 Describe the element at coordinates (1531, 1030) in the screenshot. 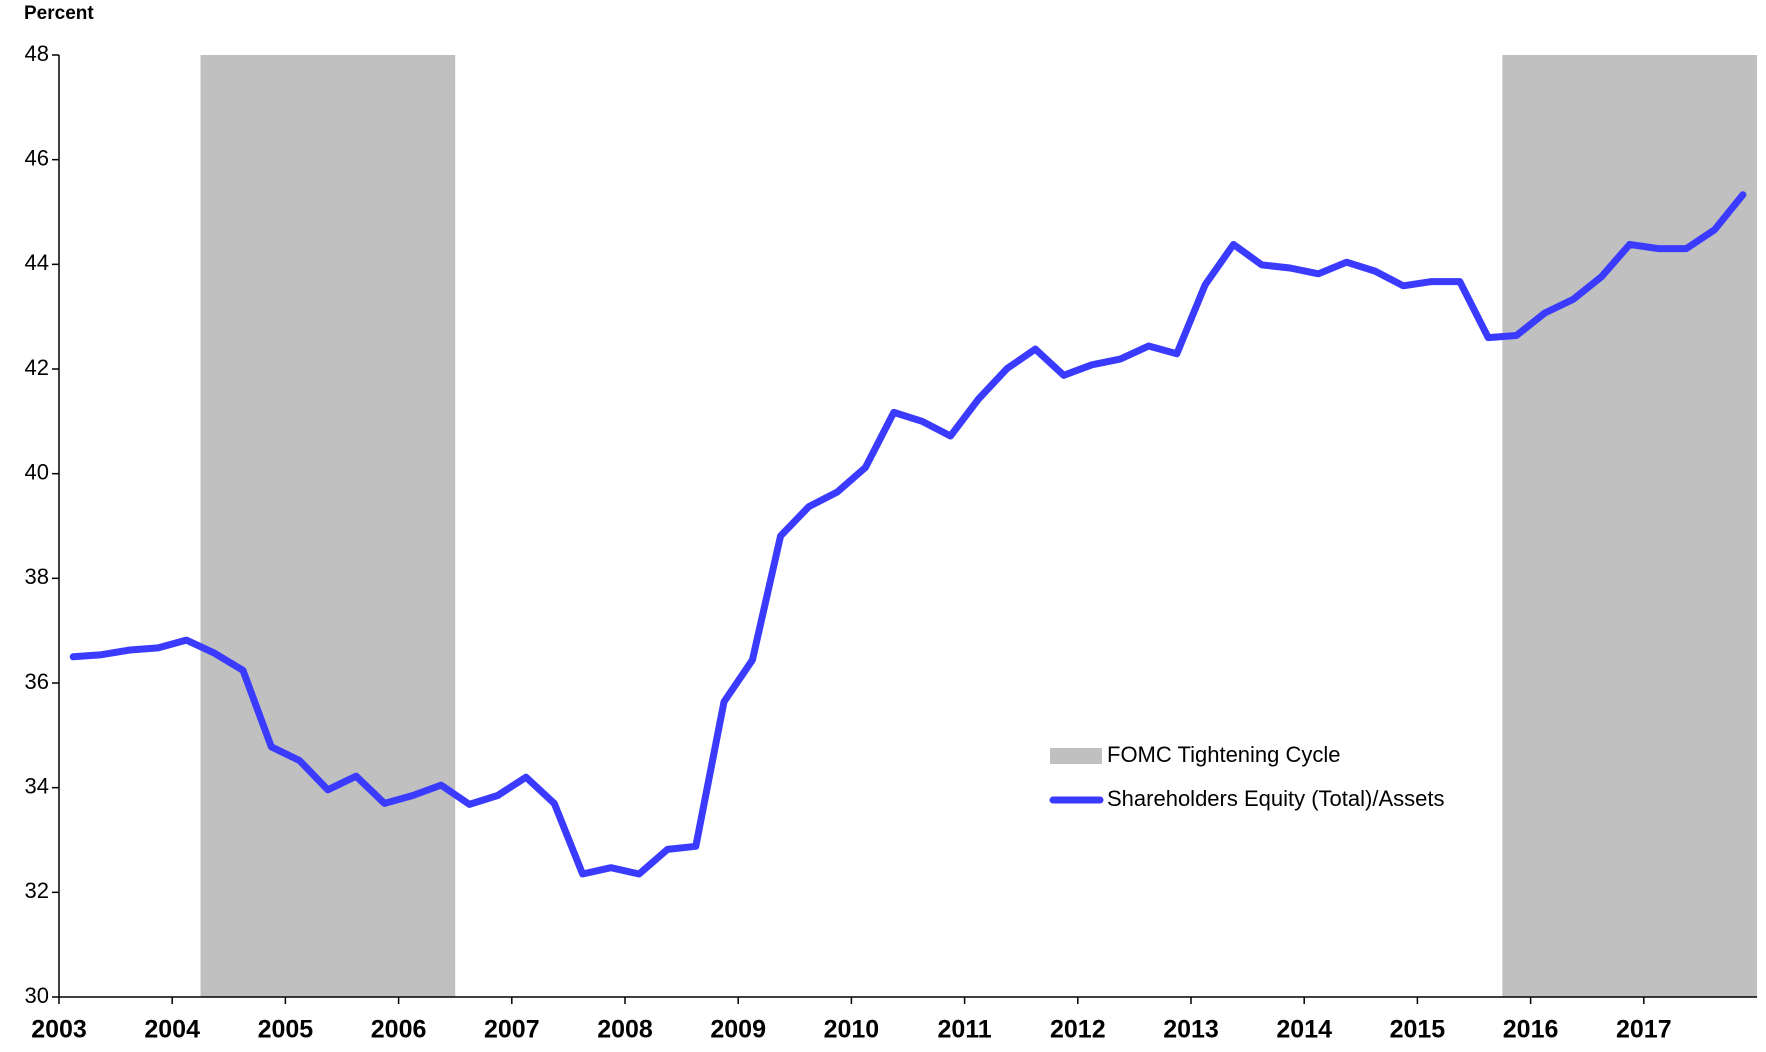

I see `x-tick-label: 2016` at that location.